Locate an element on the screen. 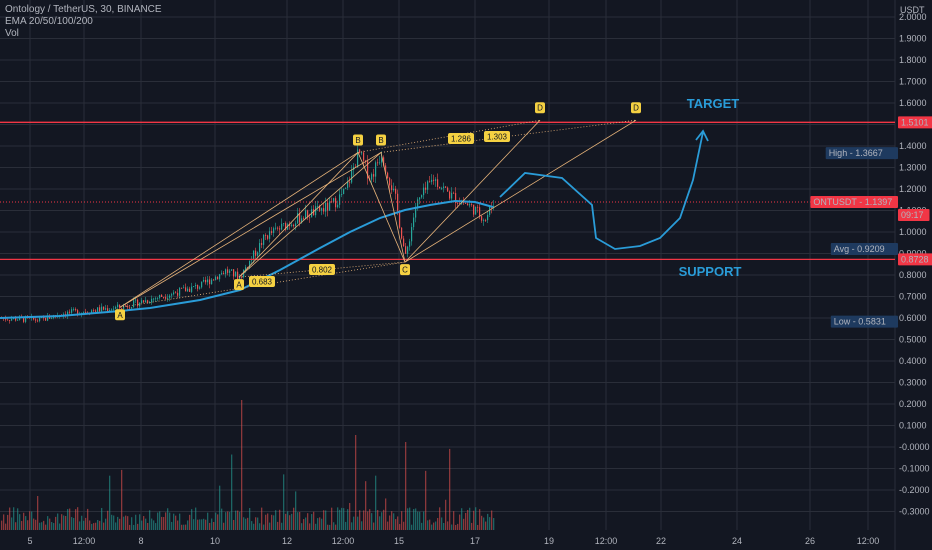 The width and height of the screenshot is (932, 550). ratio-badge is located at coordinates (322, 269).